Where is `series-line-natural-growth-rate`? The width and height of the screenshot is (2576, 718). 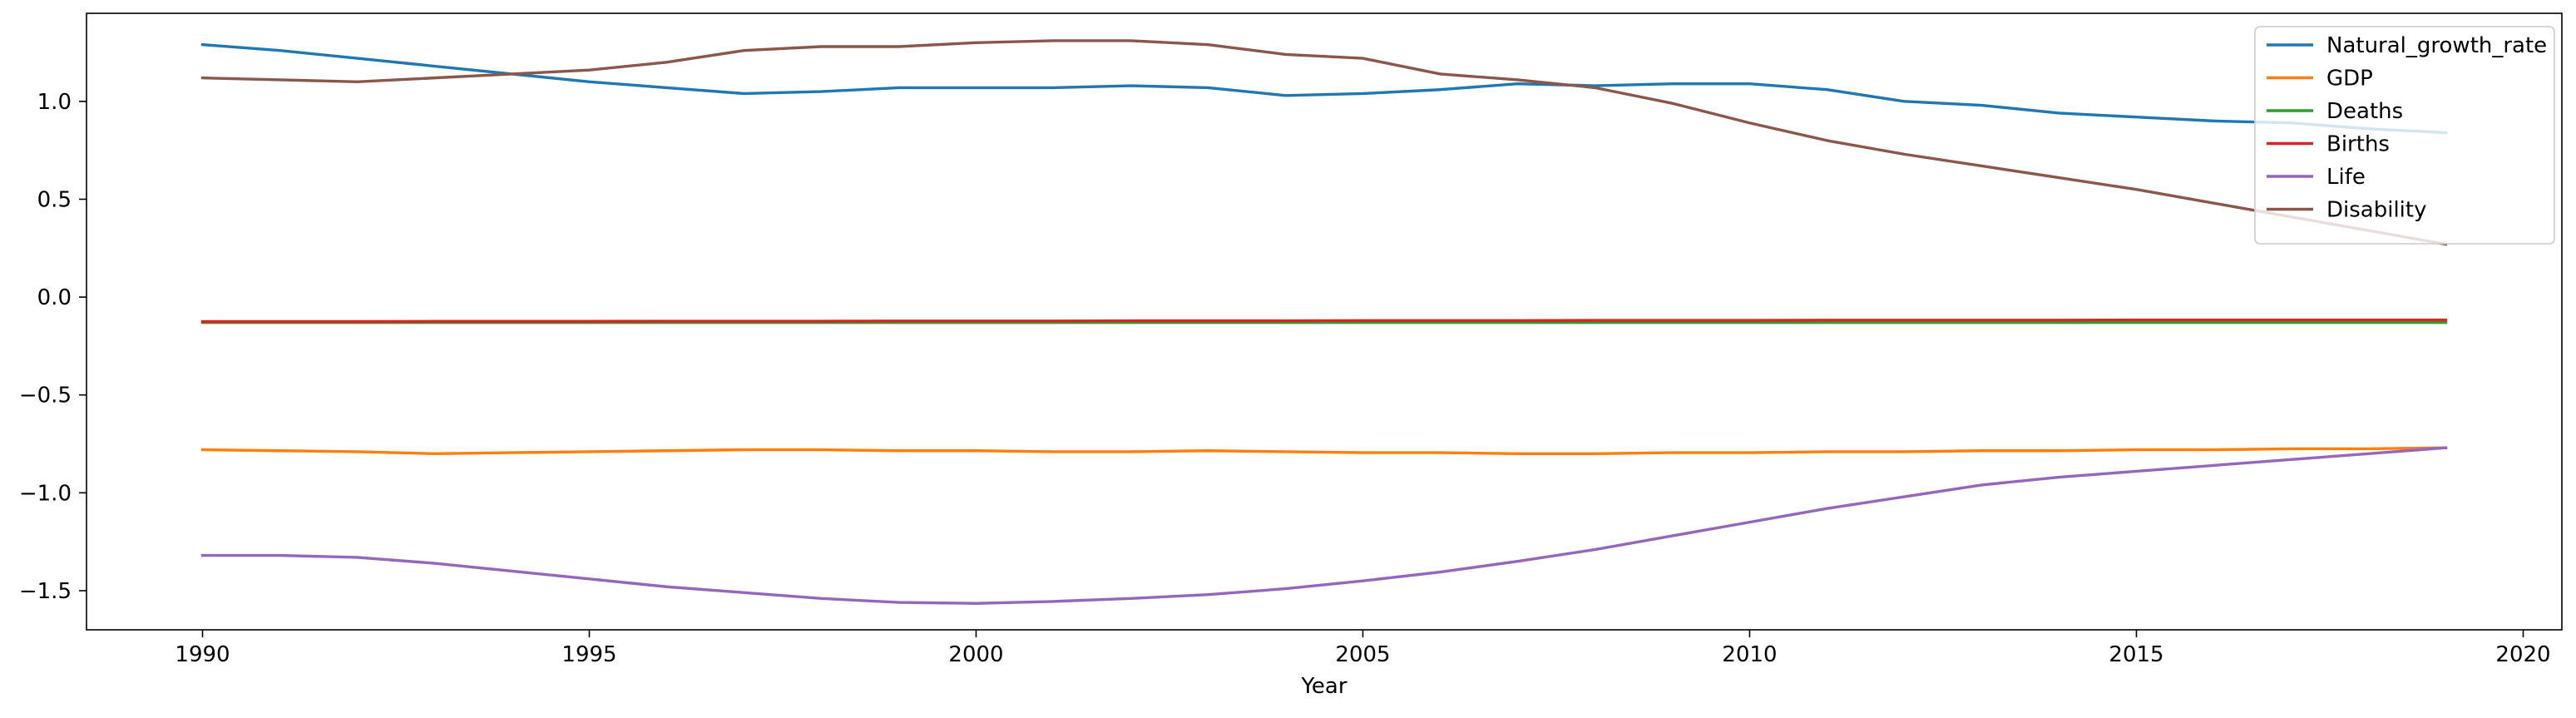 series-line-natural-growth-rate is located at coordinates (1324, 88).